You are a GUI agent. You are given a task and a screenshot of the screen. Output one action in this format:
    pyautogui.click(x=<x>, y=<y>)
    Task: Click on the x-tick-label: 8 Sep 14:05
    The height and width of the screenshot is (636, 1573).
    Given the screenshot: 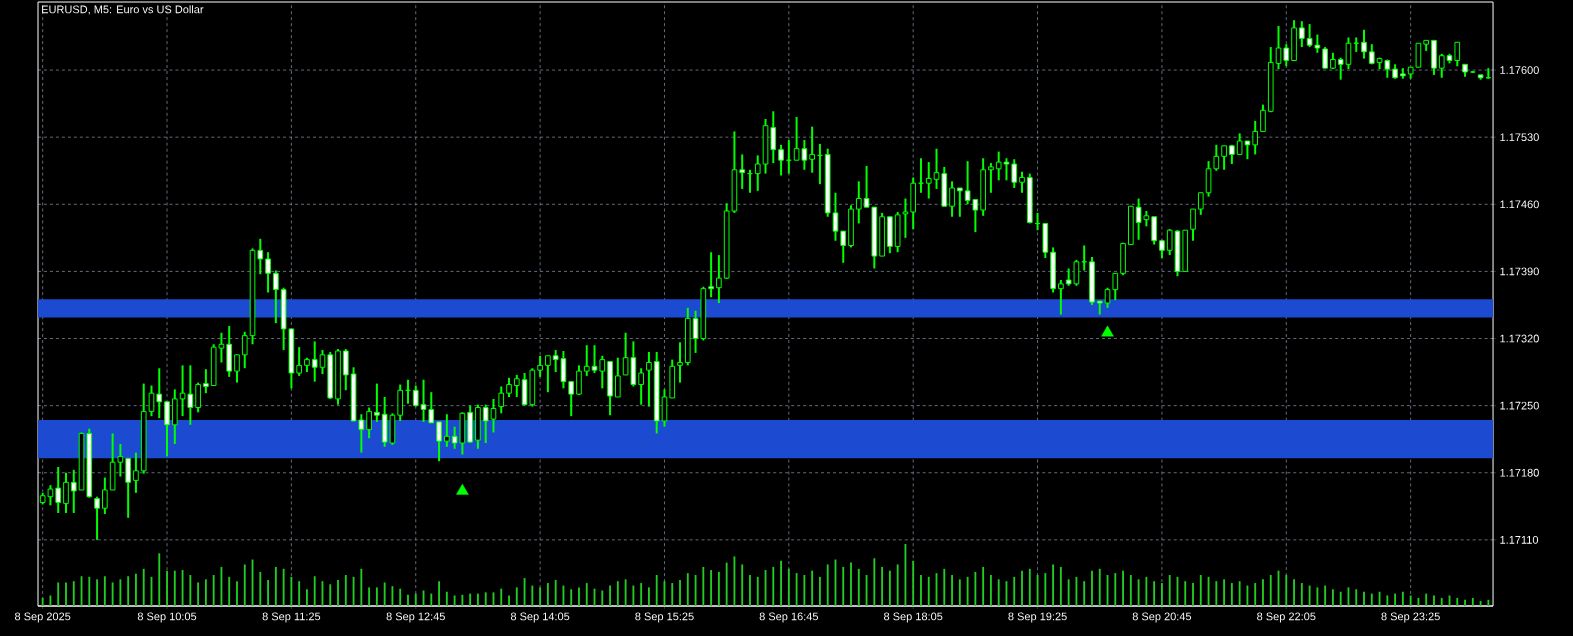 What is the action you would take?
    pyautogui.click(x=540, y=617)
    